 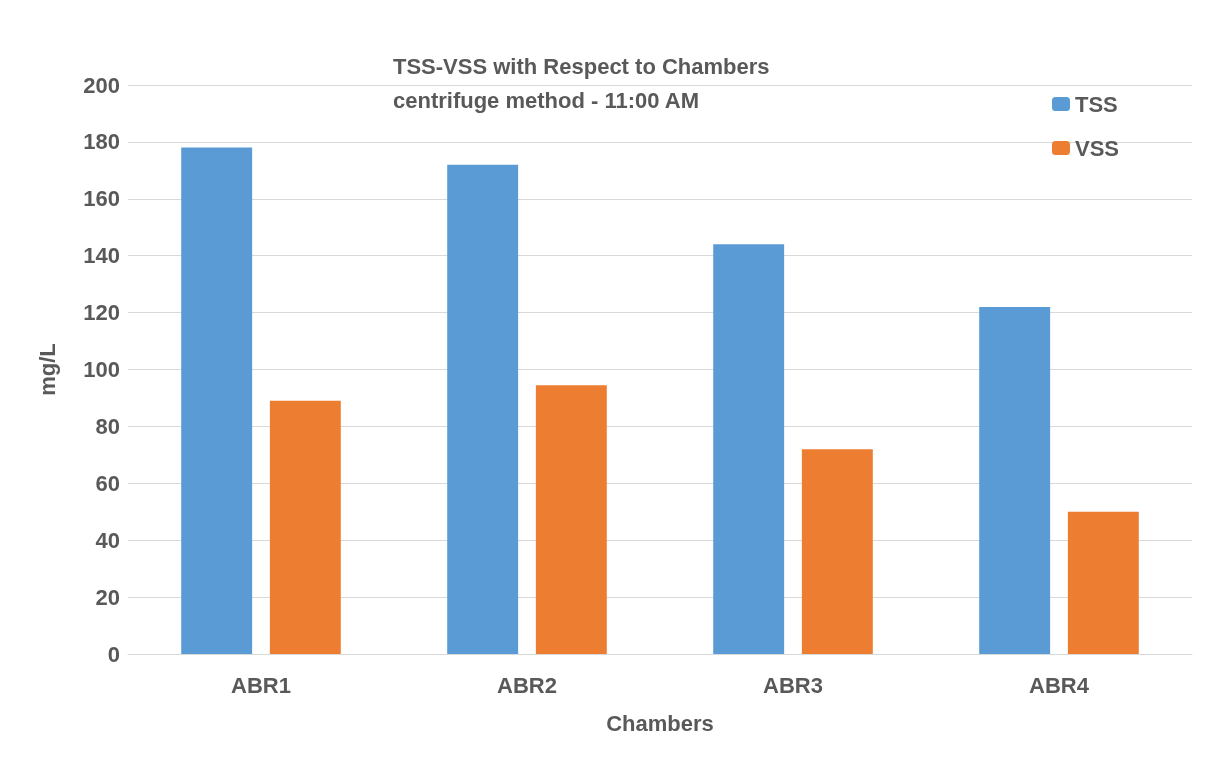 What do you see at coordinates (101, 313) in the screenshot?
I see `y-tick-label: 120` at bounding box center [101, 313].